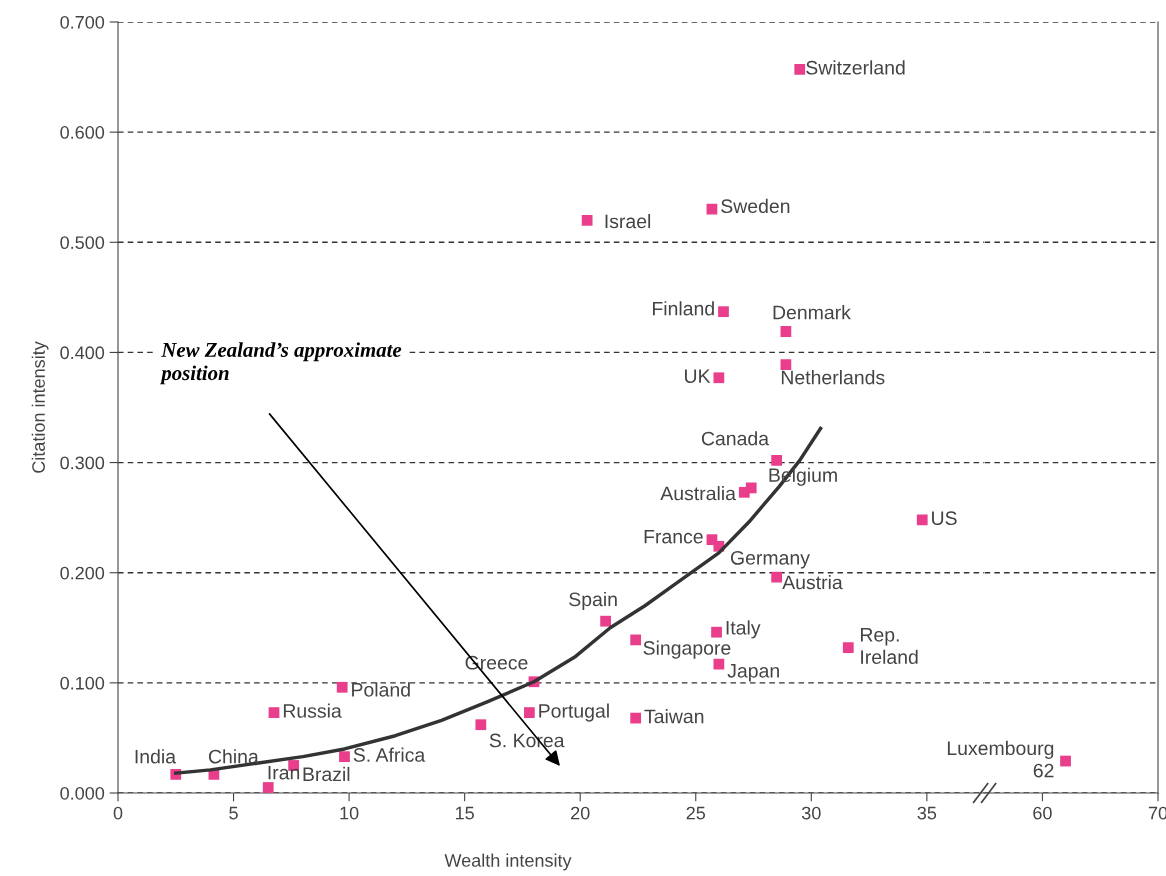  I want to click on annotation: Spain, so click(593, 601).